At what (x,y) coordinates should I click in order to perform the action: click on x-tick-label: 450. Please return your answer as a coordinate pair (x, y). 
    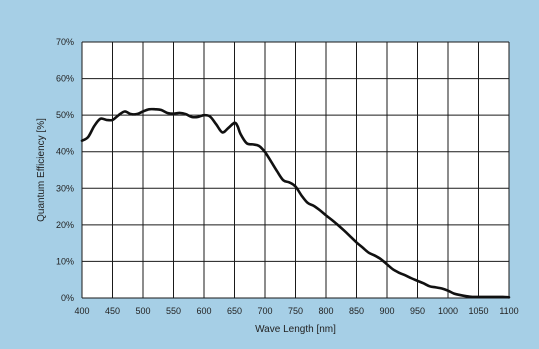
    Looking at the image, I should click on (112, 311).